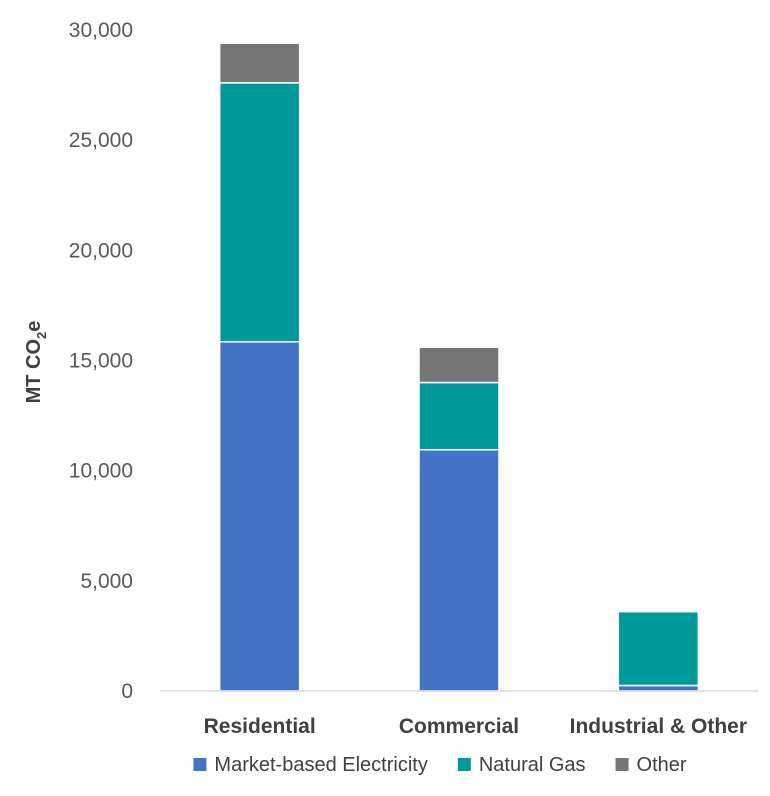  What do you see at coordinates (101, 471) in the screenshot?
I see `y-tick-label: 10,000` at bounding box center [101, 471].